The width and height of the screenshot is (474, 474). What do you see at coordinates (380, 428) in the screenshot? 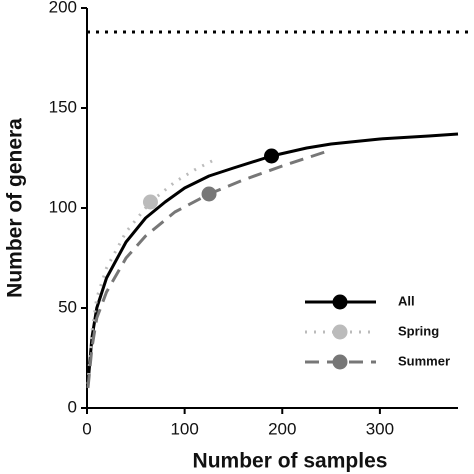
I see `x-tick-label: 300` at bounding box center [380, 428].